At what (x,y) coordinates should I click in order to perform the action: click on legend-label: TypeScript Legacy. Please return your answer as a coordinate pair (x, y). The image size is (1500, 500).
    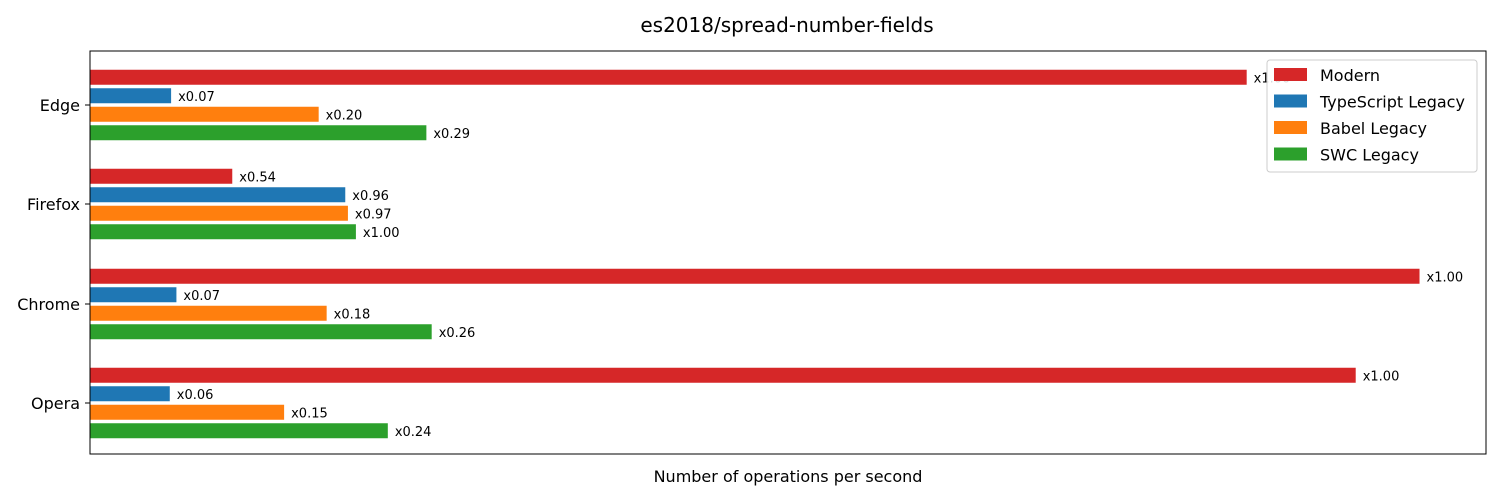
    Looking at the image, I should click on (1392, 102).